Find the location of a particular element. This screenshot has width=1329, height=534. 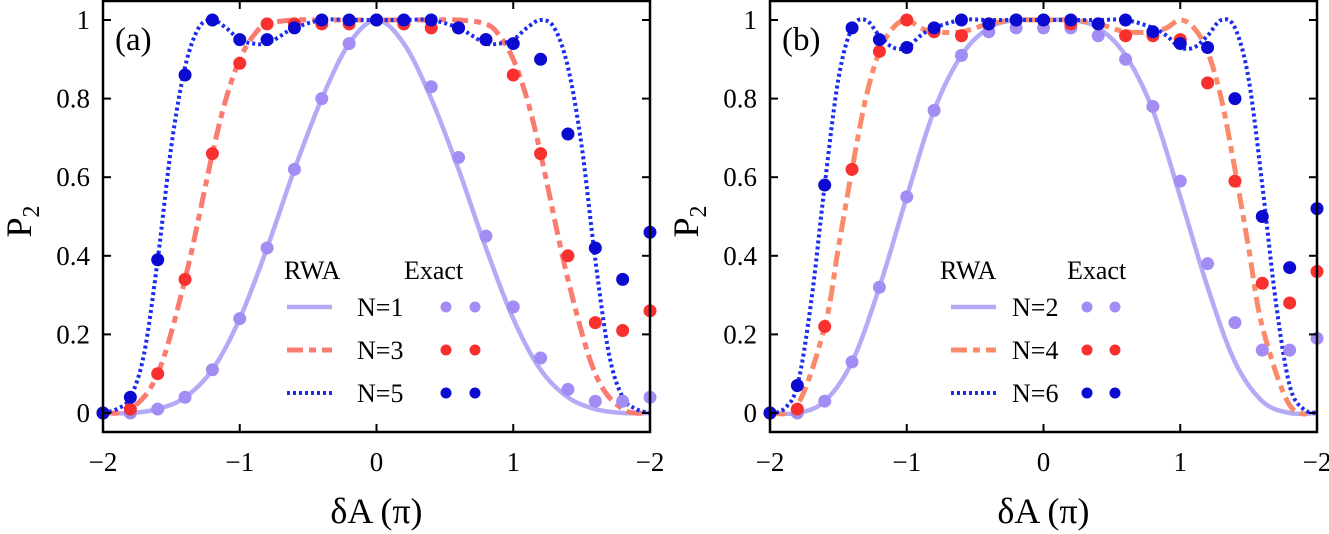

legend-label: N=4 is located at coordinates (1035, 350).